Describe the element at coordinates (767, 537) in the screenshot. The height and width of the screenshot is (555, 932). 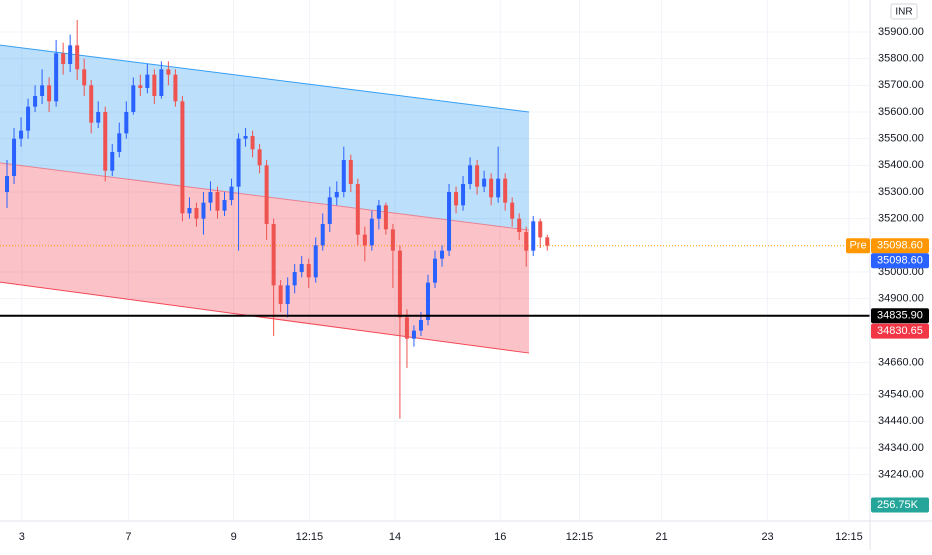
I see `x-tick-label: 23` at that location.